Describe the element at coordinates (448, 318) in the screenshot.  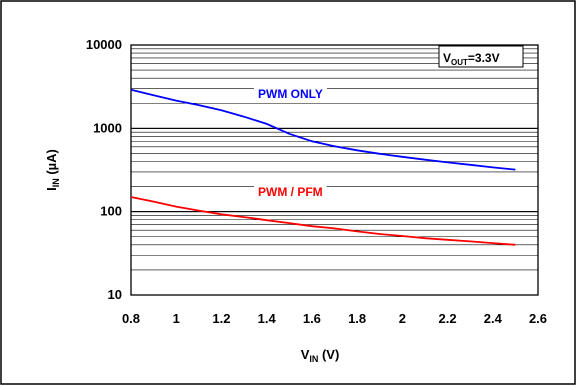
I see `x-tick-label: 2.2` at that location.